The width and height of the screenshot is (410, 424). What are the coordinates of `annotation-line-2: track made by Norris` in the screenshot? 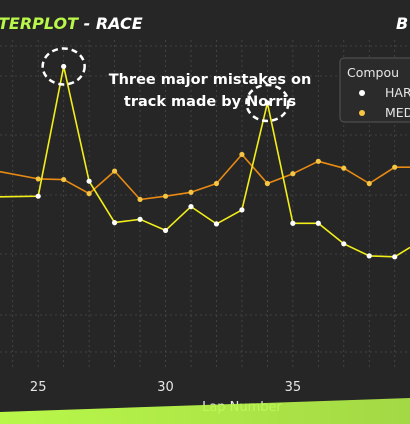 It's located at (210, 102).